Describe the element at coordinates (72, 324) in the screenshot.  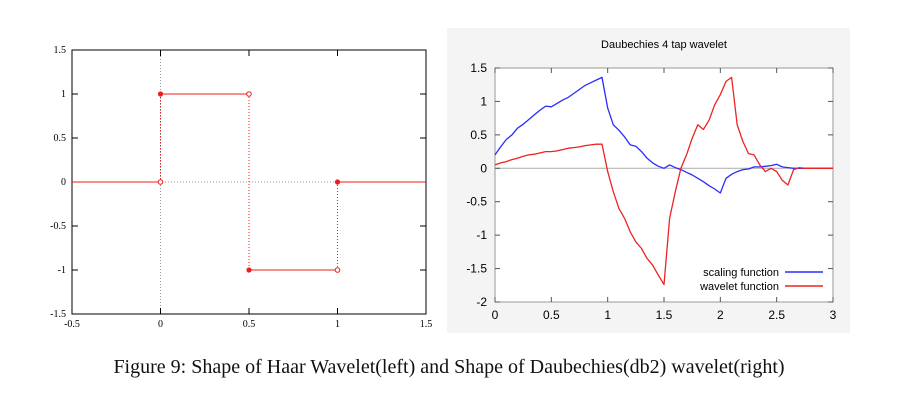
I see `x-tick-label: -0.5` at that location.